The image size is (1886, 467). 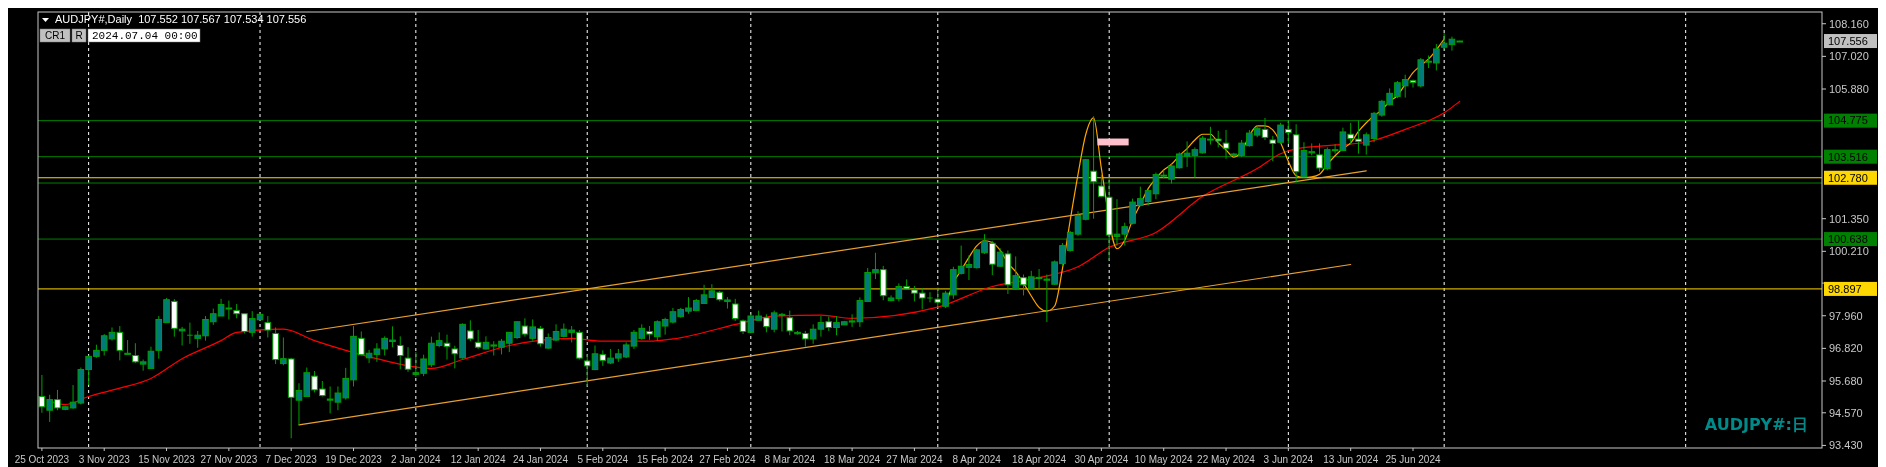 I want to click on x-tick-label: 27 Nov 2023, so click(x=229, y=459).